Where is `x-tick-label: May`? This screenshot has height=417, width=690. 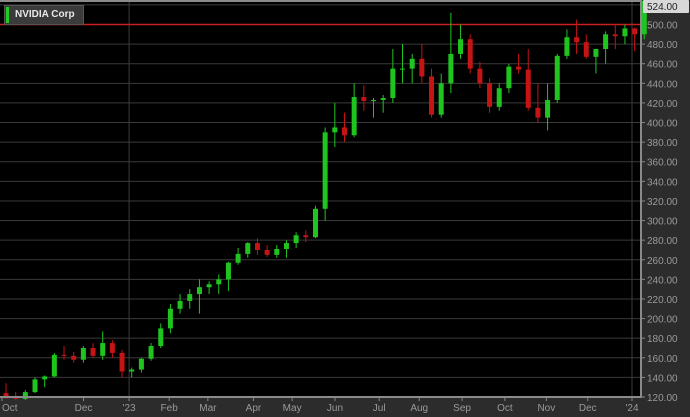 x-tick-label: May is located at coordinates (292, 408).